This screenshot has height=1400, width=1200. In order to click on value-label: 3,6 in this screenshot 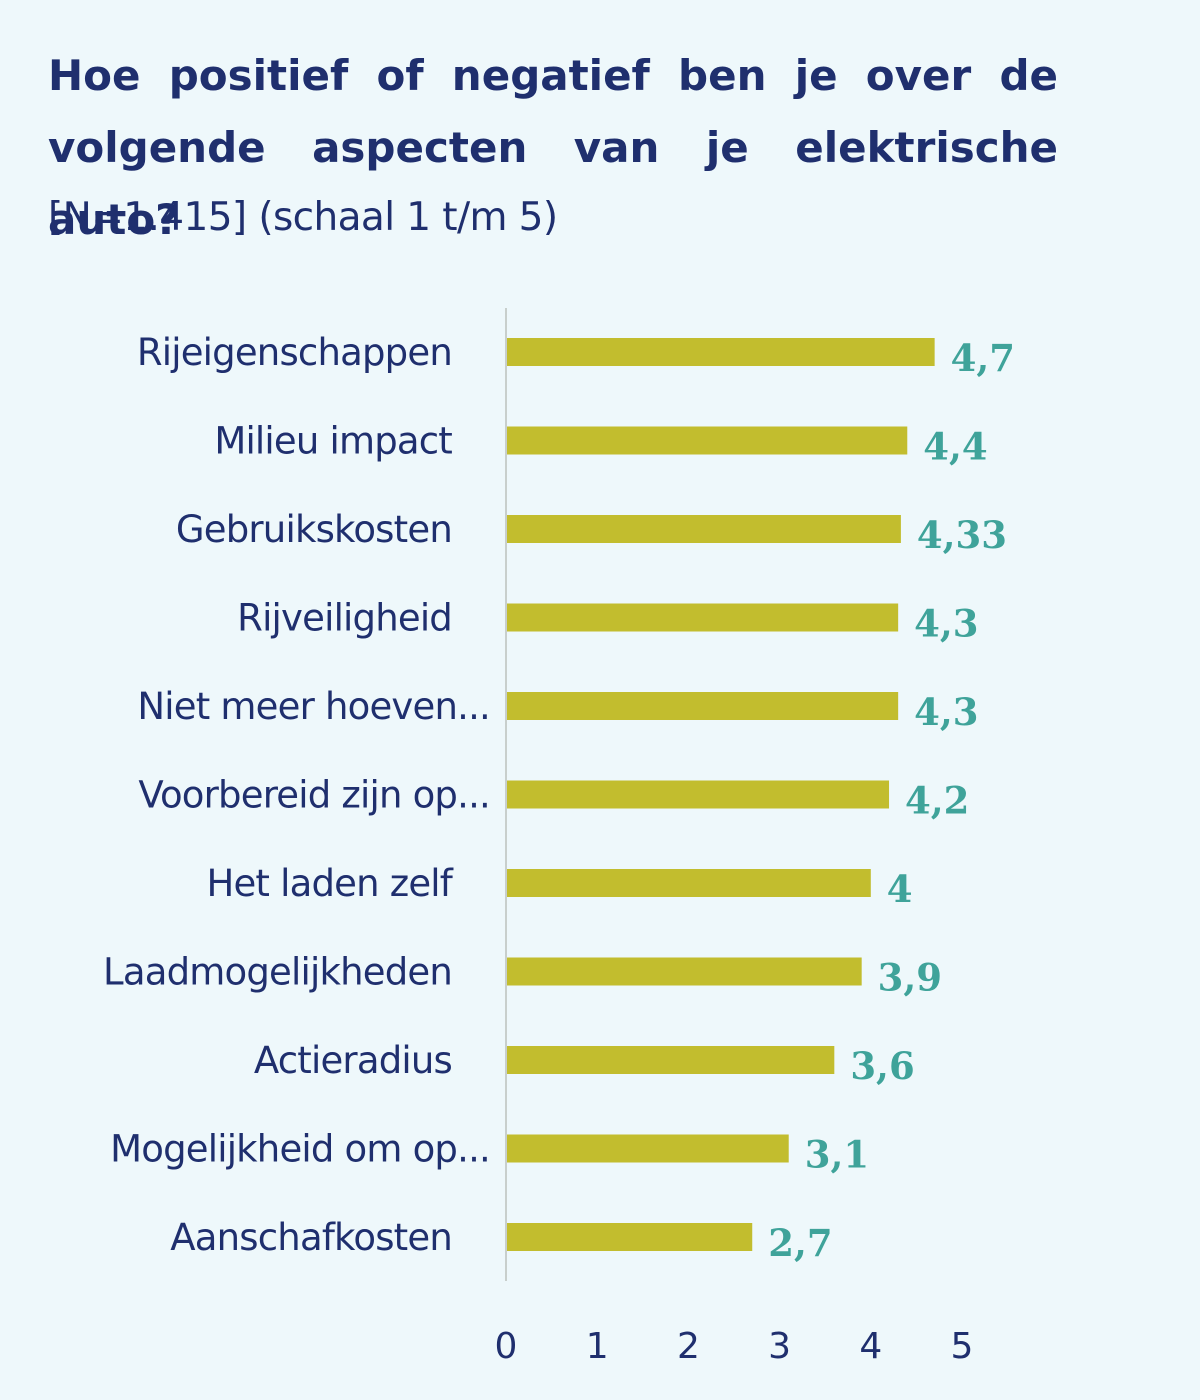, I will do `click(882, 1066)`.